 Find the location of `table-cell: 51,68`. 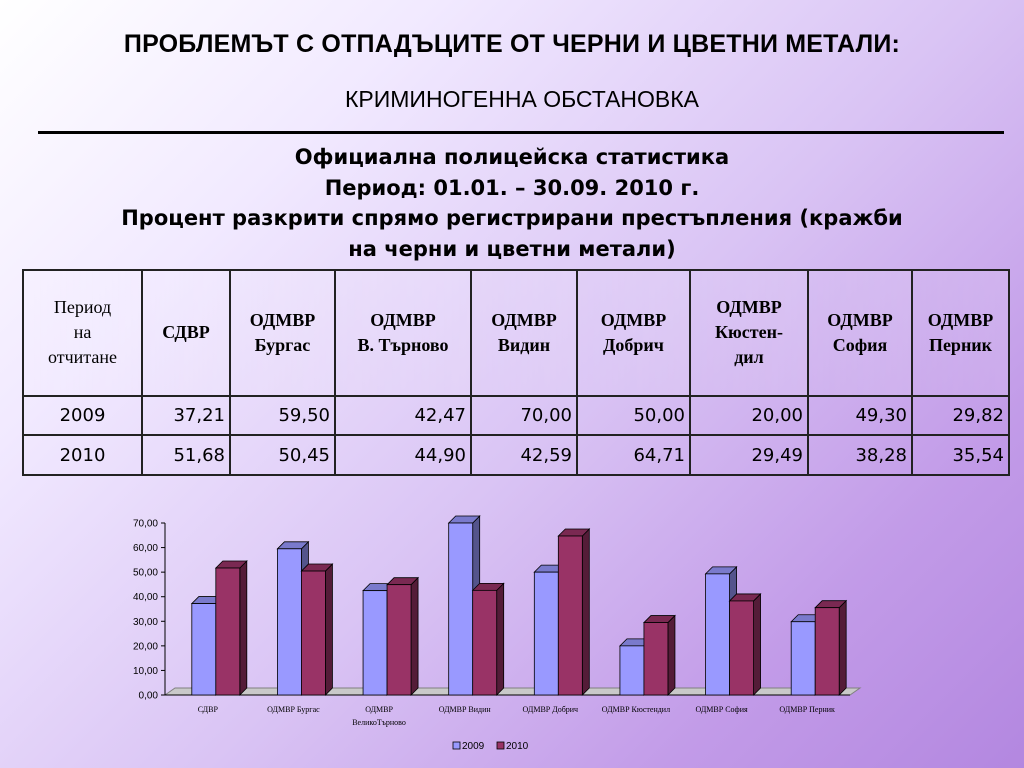

table-cell: 51,68 is located at coordinates (186, 455).